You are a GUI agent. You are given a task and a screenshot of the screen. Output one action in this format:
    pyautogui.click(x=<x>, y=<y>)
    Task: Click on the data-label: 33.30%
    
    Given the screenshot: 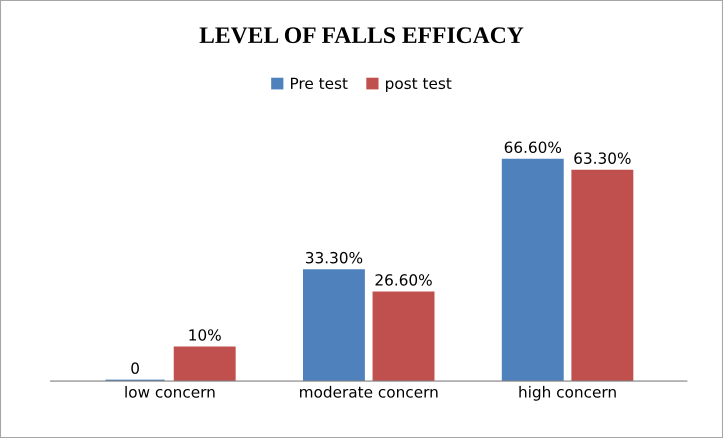 What is the action you would take?
    pyautogui.click(x=334, y=258)
    